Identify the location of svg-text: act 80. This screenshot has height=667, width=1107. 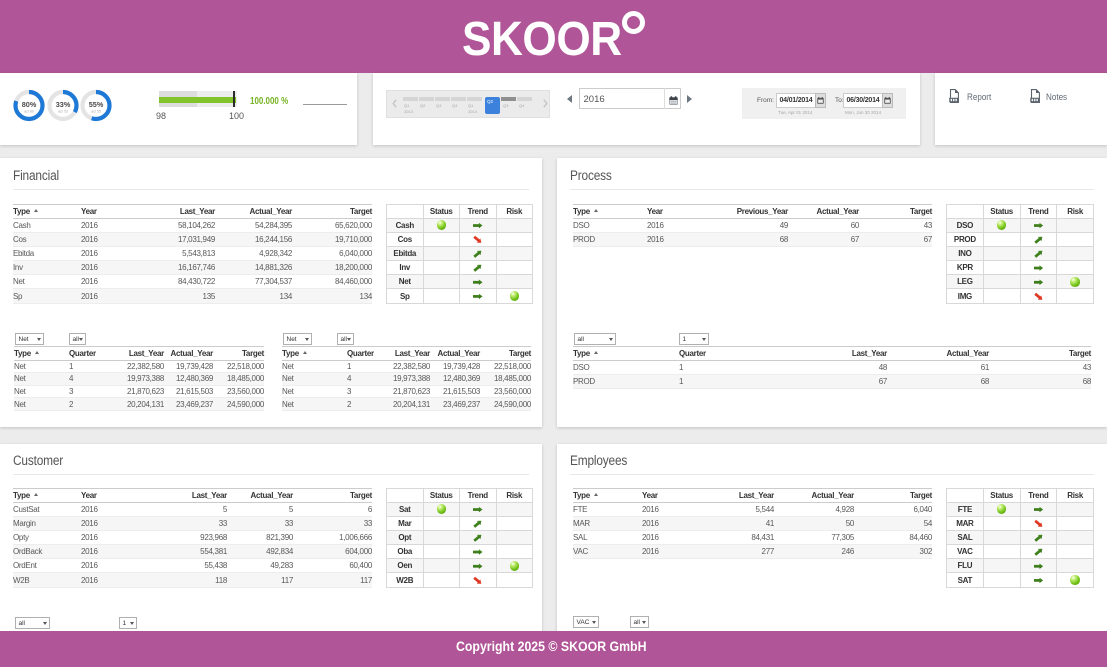
(29, 112).